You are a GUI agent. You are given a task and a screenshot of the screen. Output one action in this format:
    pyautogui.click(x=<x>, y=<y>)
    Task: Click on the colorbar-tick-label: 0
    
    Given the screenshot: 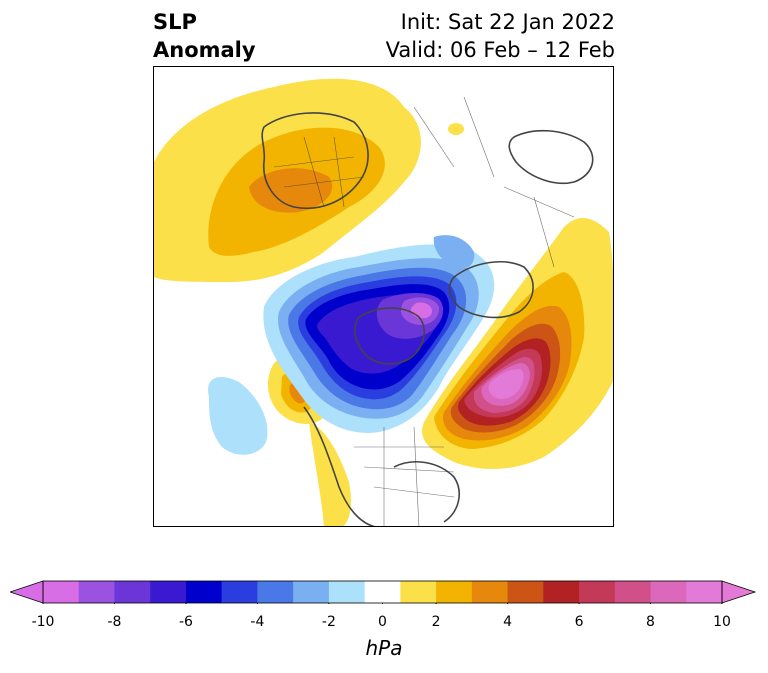 What is the action you would take?
    pyautogui.click(x=382, y=622)
    